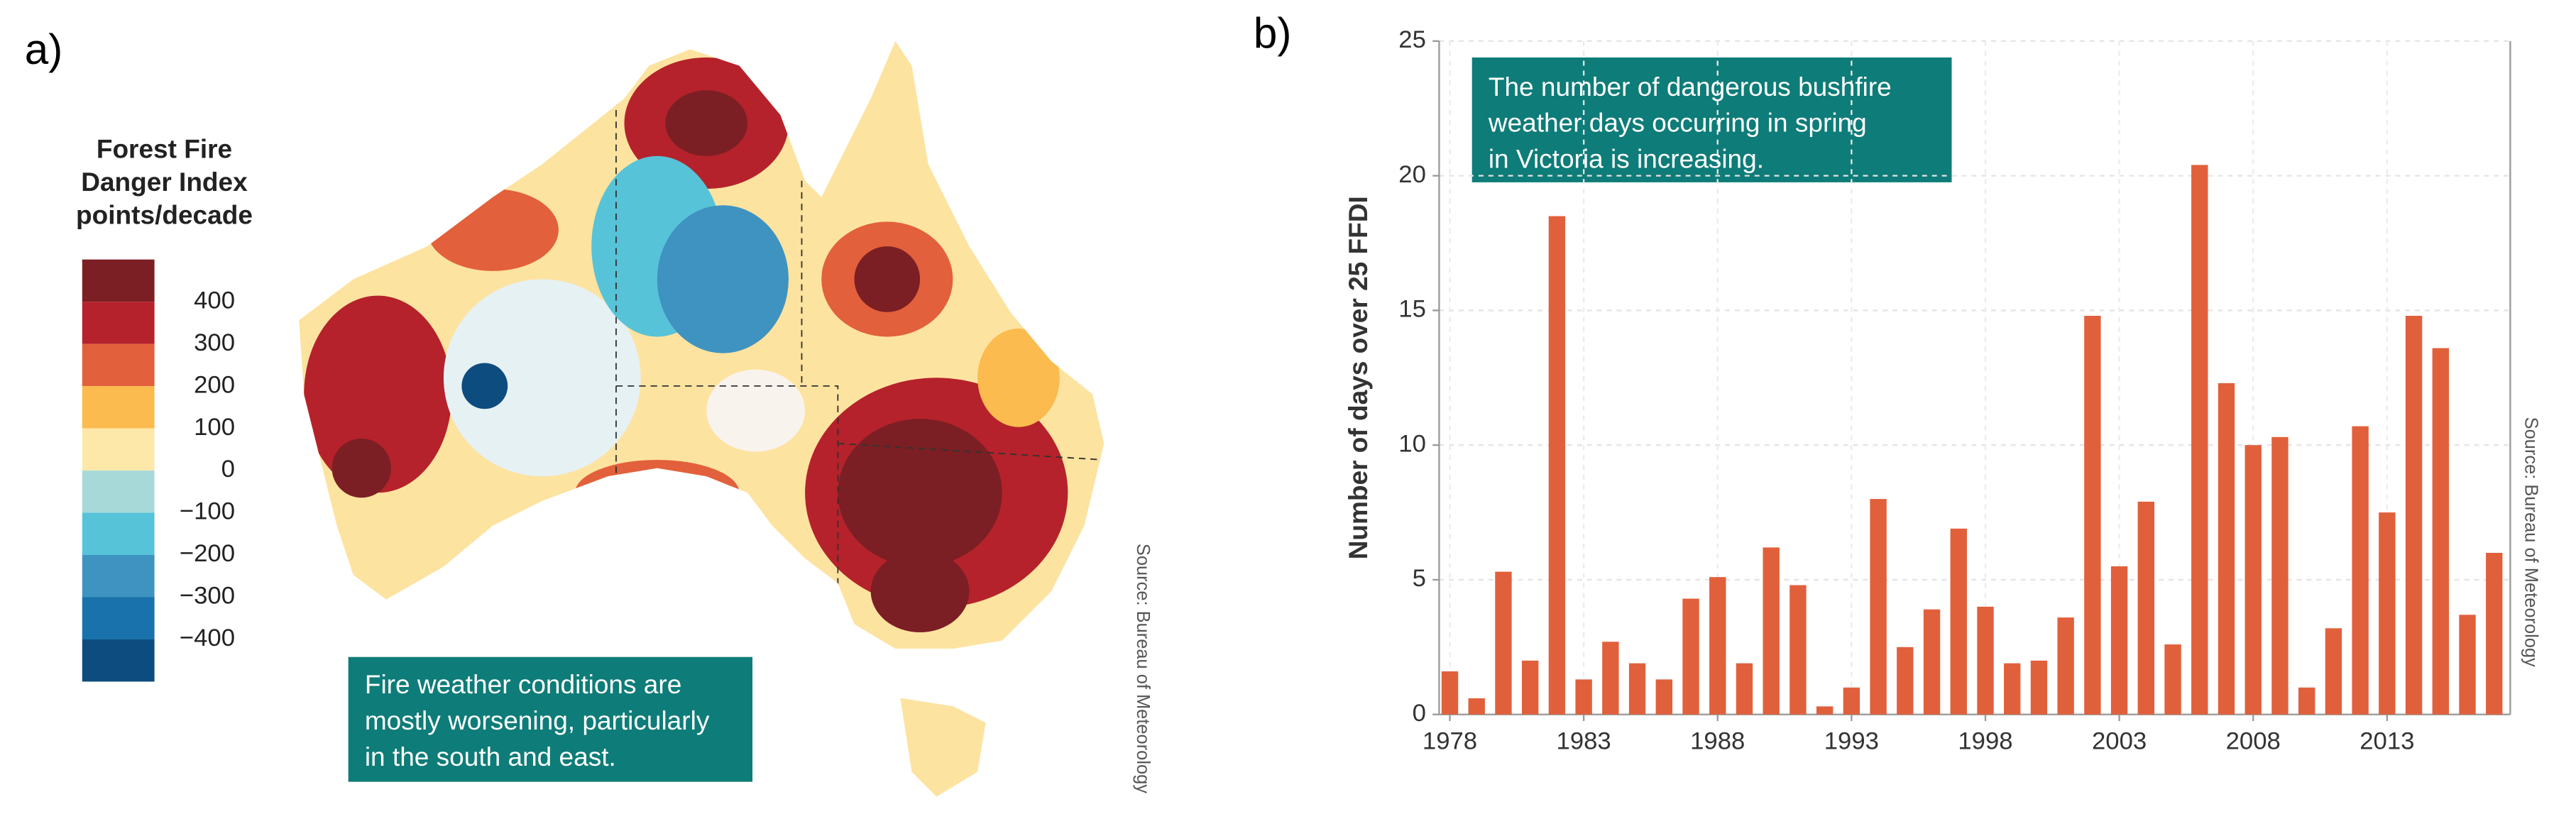 The height and width of the screenshot is (836, 2576). I want to click on legend-title: points/decade, so click(164, 214).